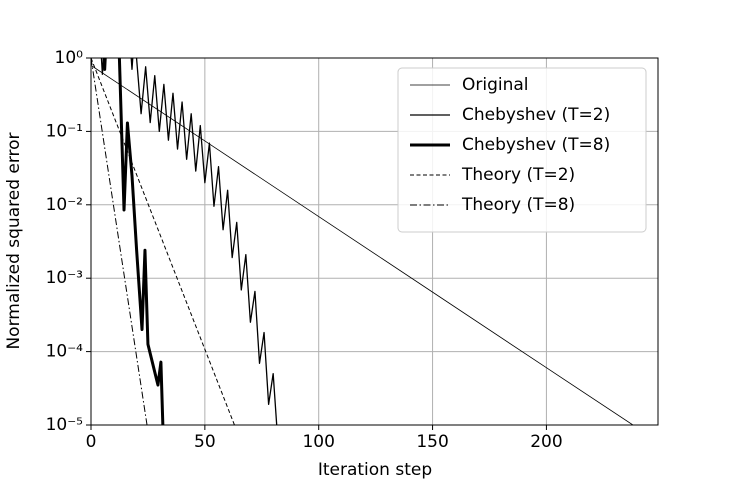 The height and width of the screenshot is (487, 731). Describe the element at coordinates (546, 442) in the screenshot. I see `x-tick-label: 200` at that location.